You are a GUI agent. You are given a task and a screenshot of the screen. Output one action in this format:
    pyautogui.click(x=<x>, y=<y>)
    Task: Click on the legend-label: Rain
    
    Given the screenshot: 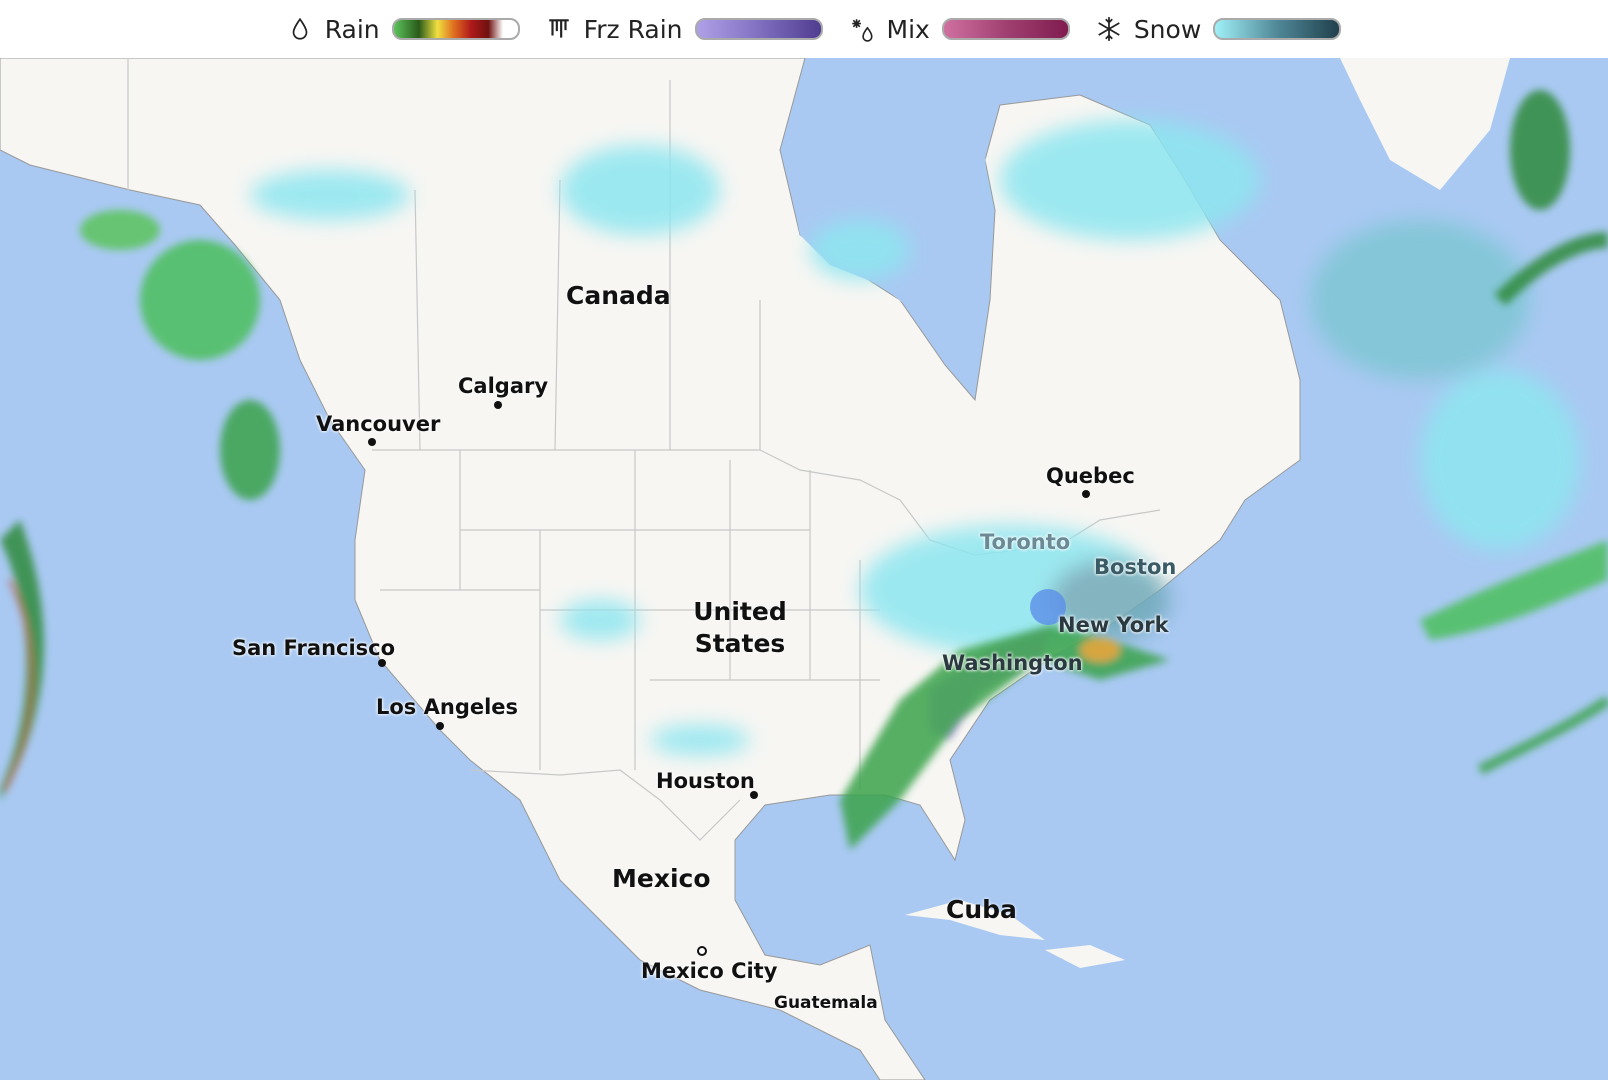 What is the action you would take?
    pyautogui.click(x=352, y=29)
    